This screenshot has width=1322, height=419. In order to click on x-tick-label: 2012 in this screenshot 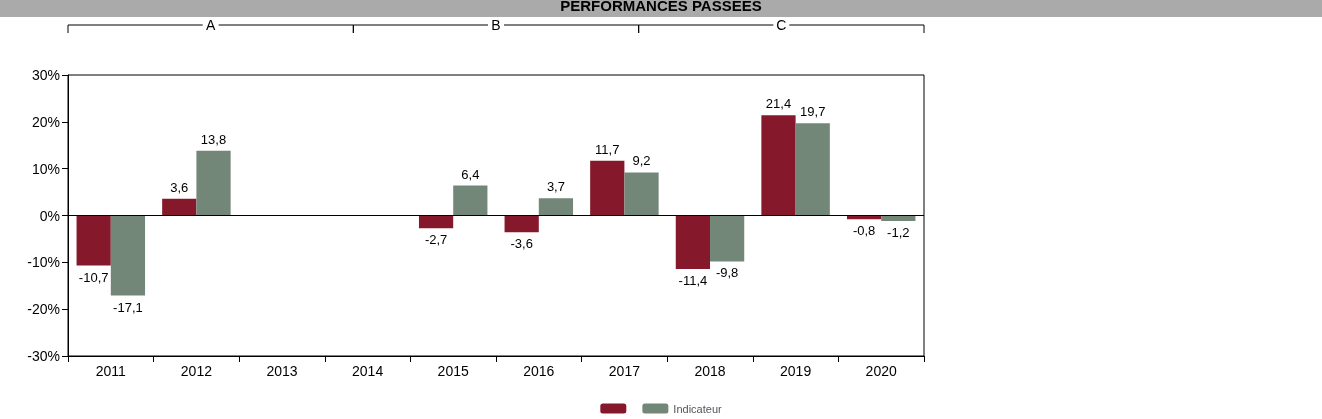, I will do `click(196, 371)`.